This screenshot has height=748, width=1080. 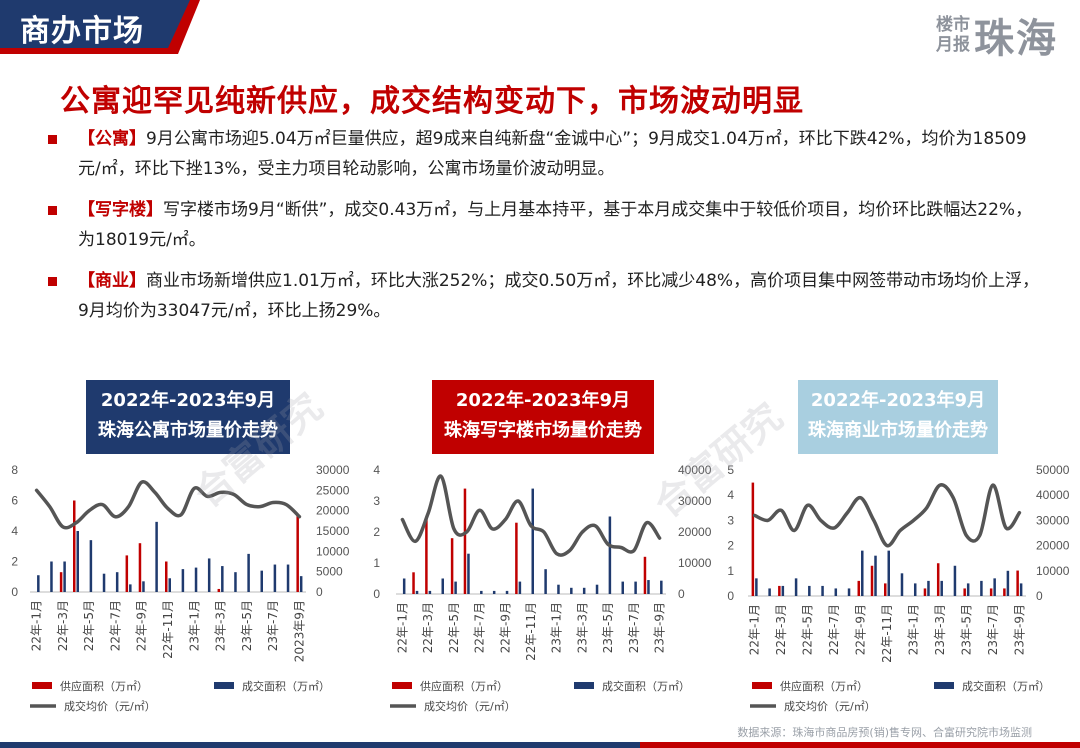 What do you see at coordinates (14, 470) in the screenshot?
I see `y-left-tick-label: 8` at bounding box center [14, 470].